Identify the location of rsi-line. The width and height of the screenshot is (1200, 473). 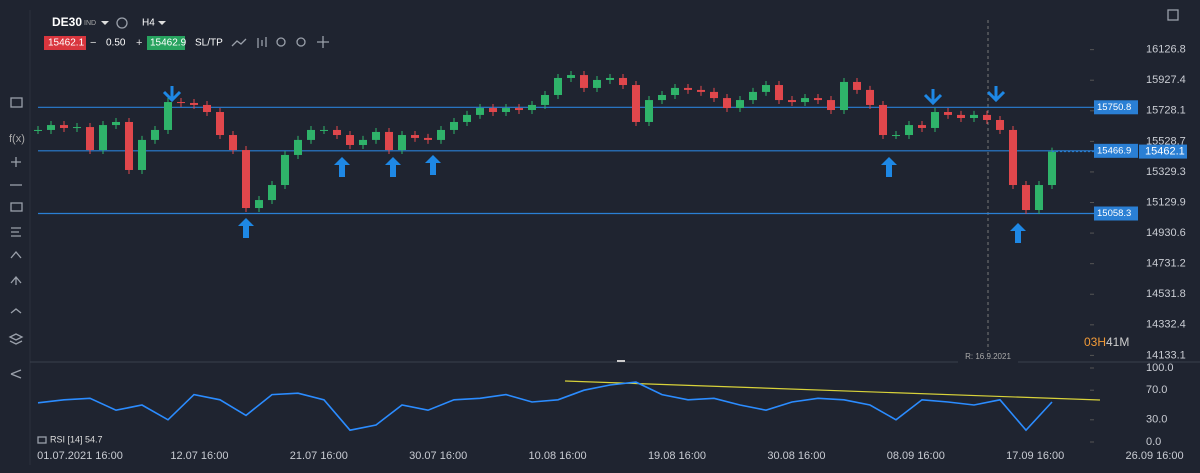
(545, 406).